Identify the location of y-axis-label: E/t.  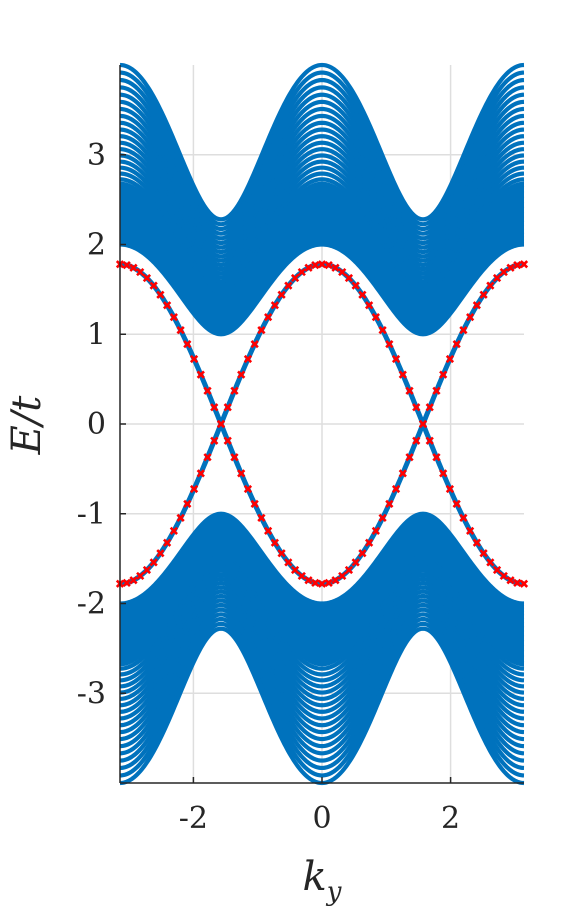
(27, 425).